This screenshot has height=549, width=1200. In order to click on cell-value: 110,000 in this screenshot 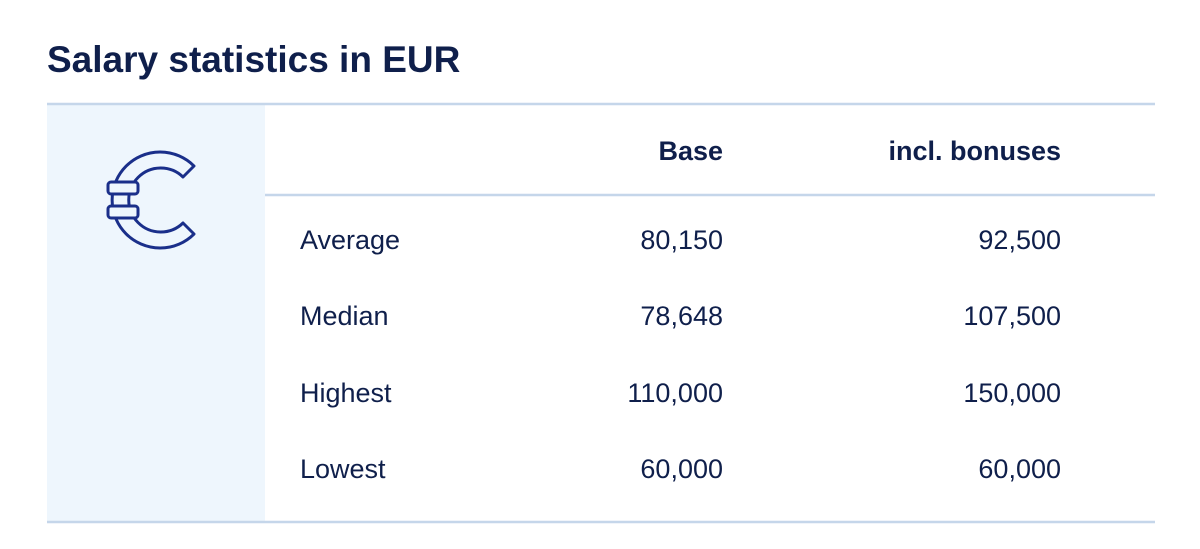, I will do `click(675, 393)`.